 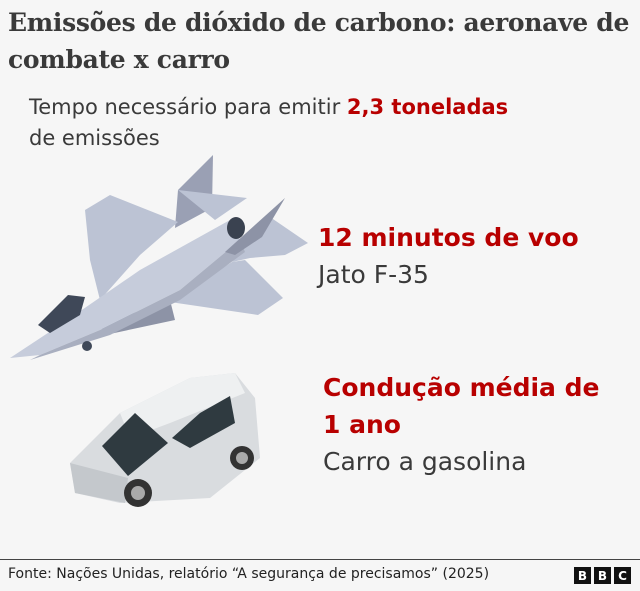 I want to click on footer-divider, so click(x=320, y=559).